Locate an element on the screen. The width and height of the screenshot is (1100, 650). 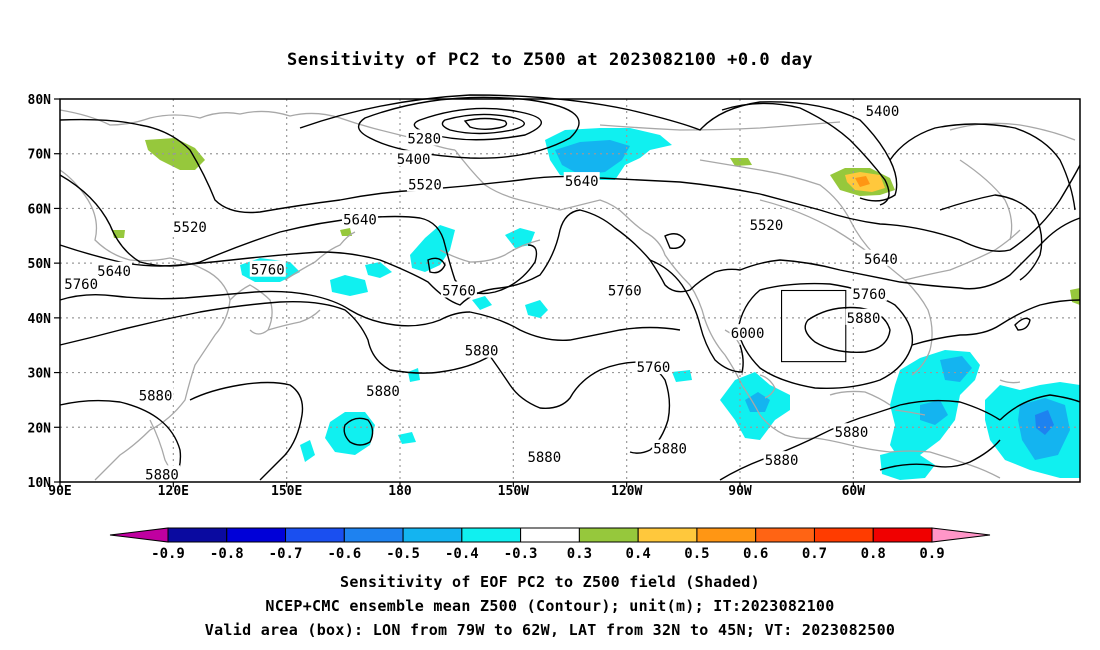
contour-5880-high is located at coordinates (825, 335).